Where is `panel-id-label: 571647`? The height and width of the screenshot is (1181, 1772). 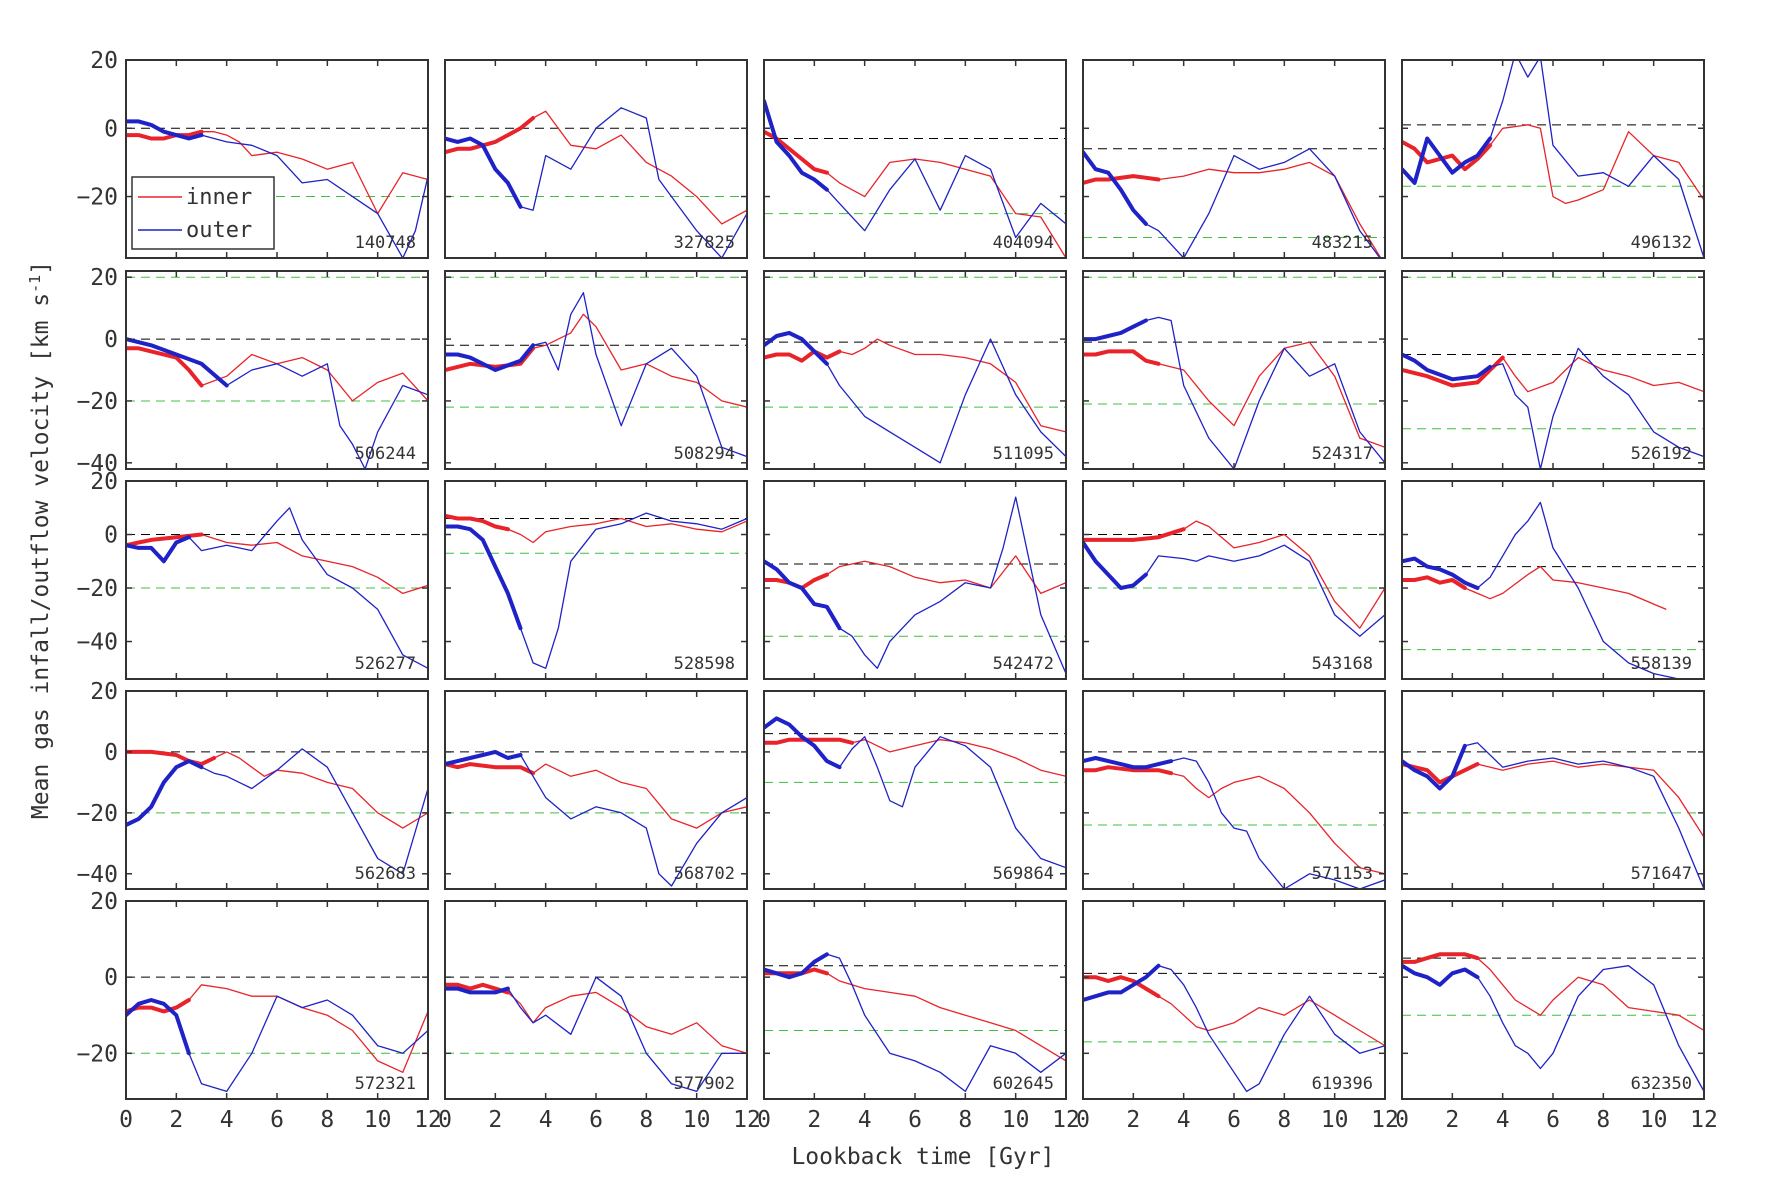 panel-id-label: 571647 is located at coordinates (1661, 874).